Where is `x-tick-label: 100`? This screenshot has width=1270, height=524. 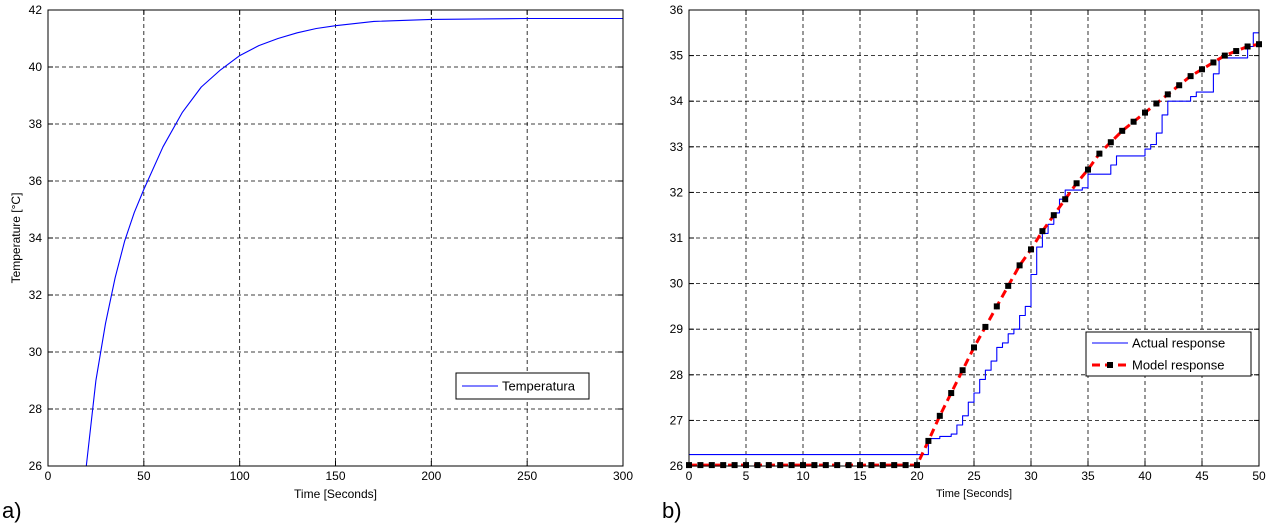
x-tick-label: 100 is located at coordinates (240, 476).